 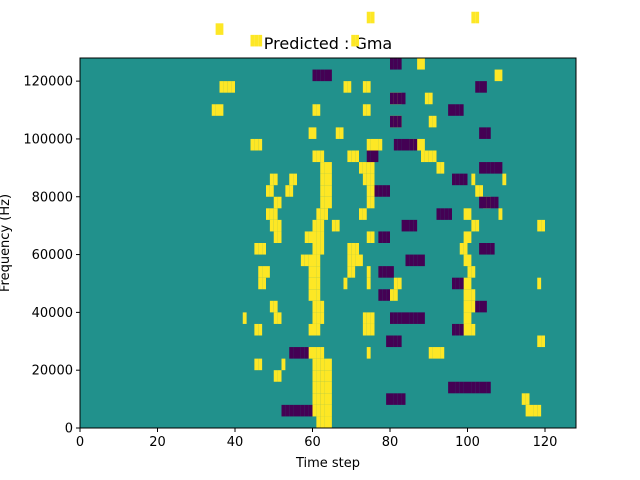 What do you see at coordinates (80, 442) in the screenshot?
I see `x-tick-label: 0` at bounding box center [80, 442].